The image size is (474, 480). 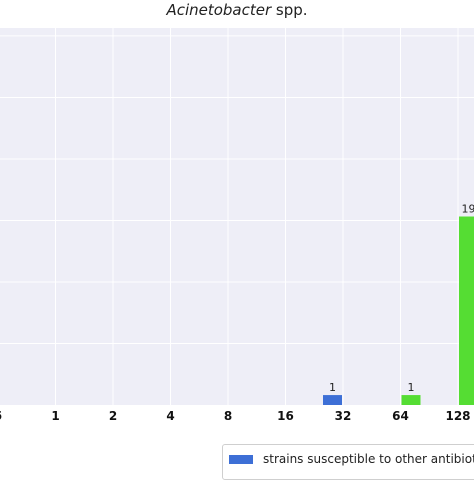 I want to click on x-tick-label: 128, so click(x=457, y=416).